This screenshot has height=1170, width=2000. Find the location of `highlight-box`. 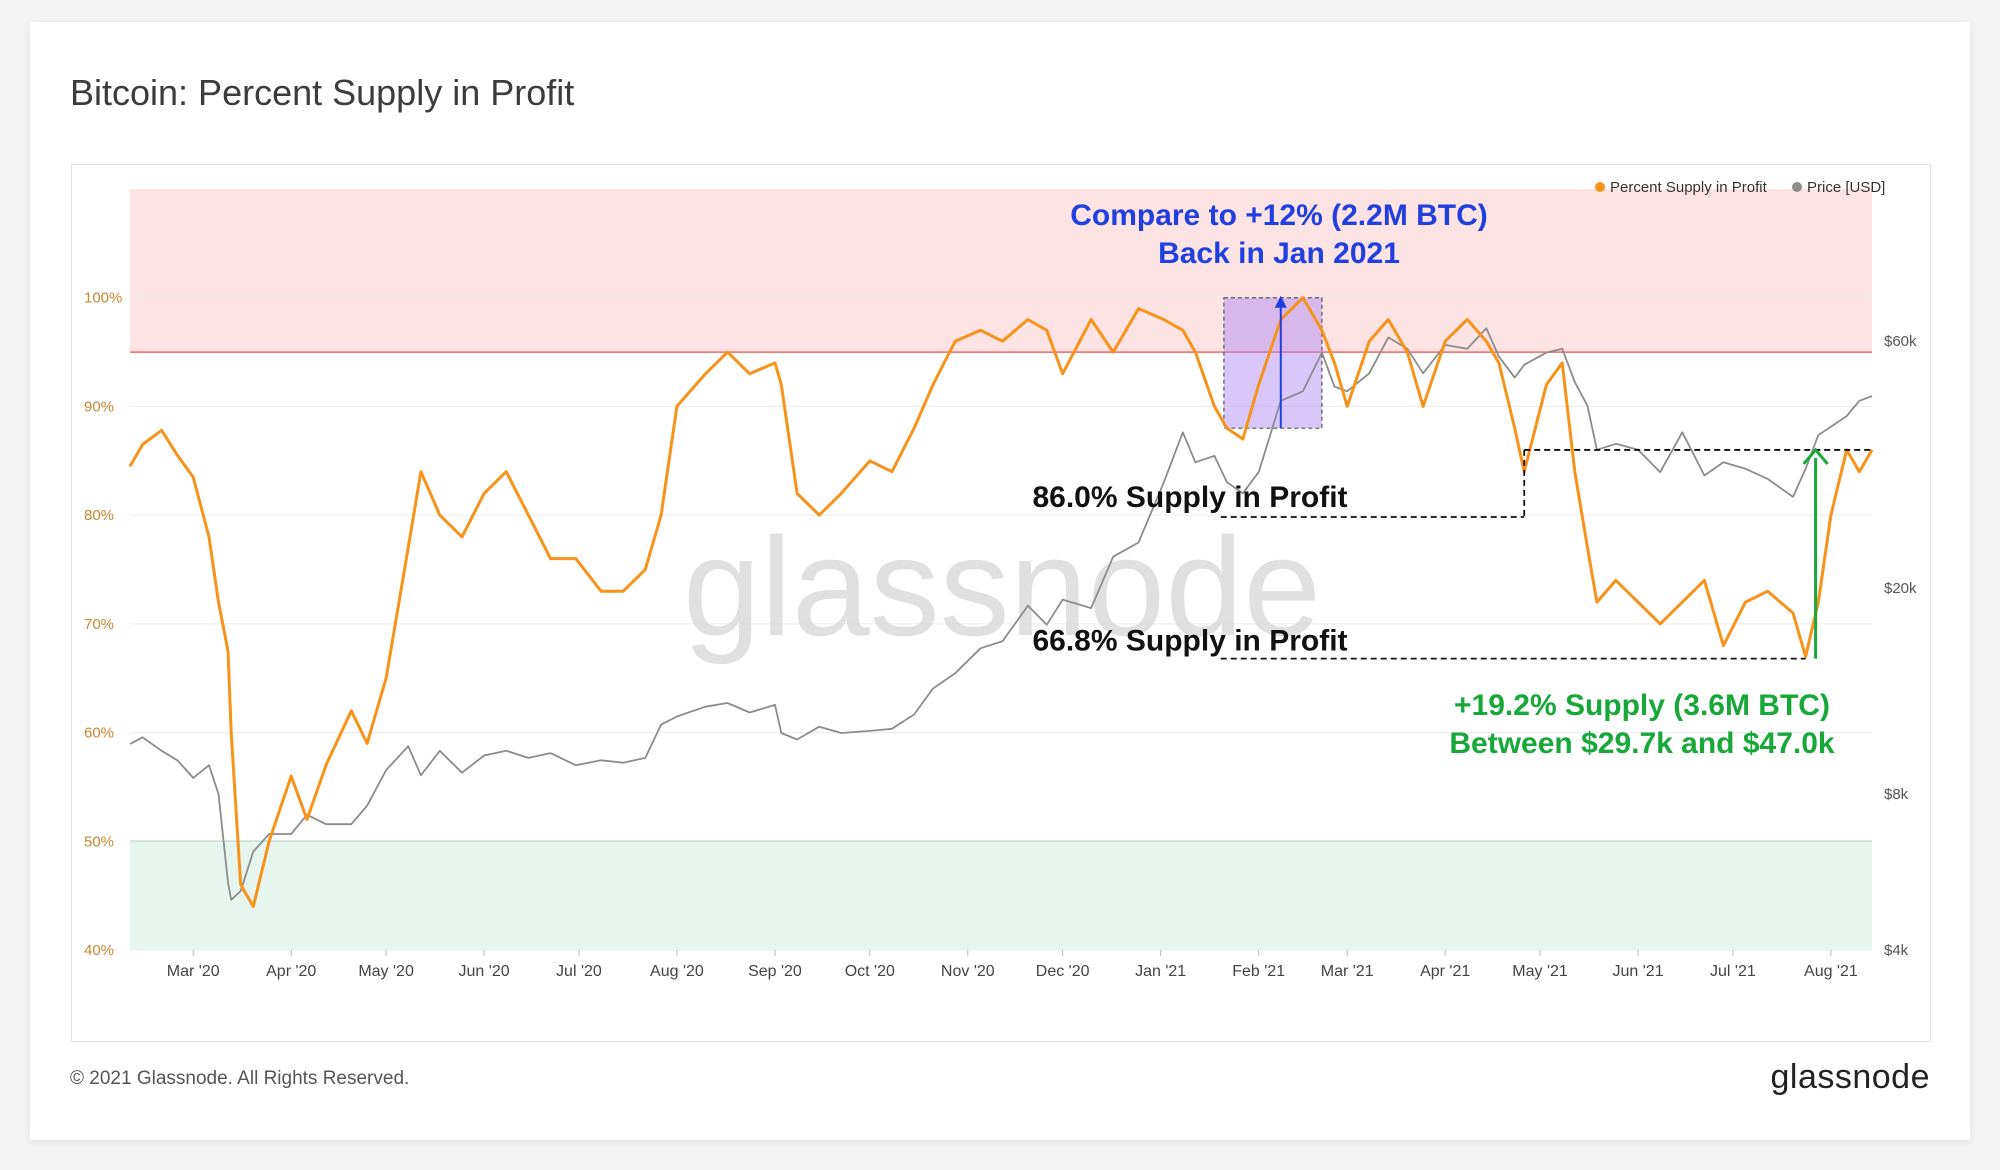

highlight-box is located at coordinates (1273, 363).